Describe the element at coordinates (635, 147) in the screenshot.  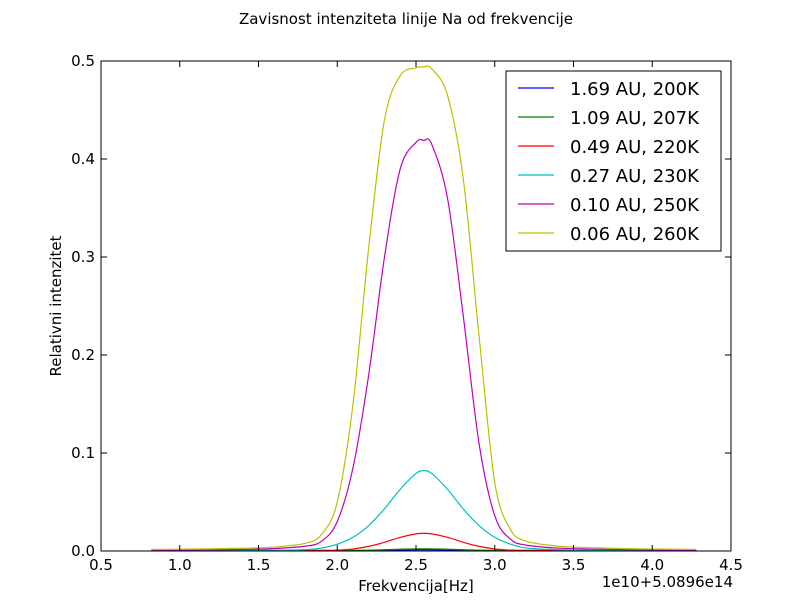
I see `legend-label: 0.49 AU, 220K` at that location.